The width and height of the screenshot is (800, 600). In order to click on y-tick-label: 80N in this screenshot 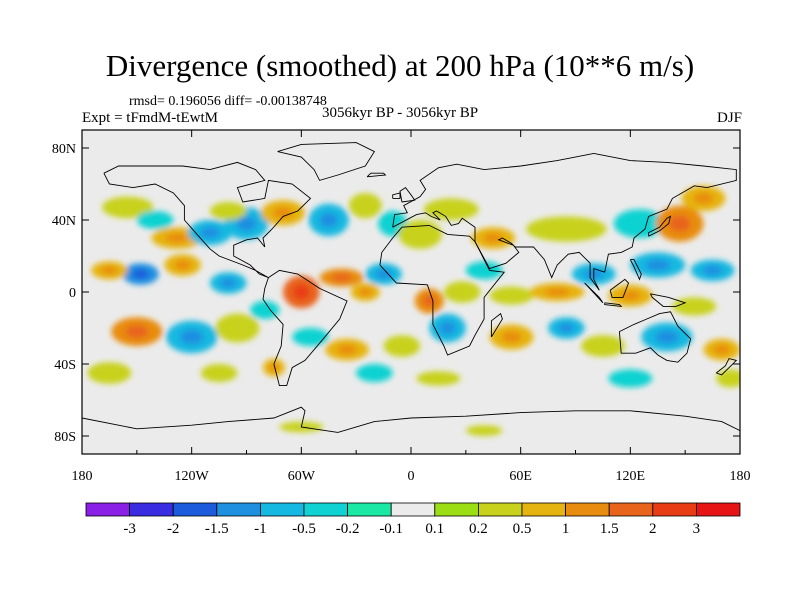, I will do `click(64, 149)`.